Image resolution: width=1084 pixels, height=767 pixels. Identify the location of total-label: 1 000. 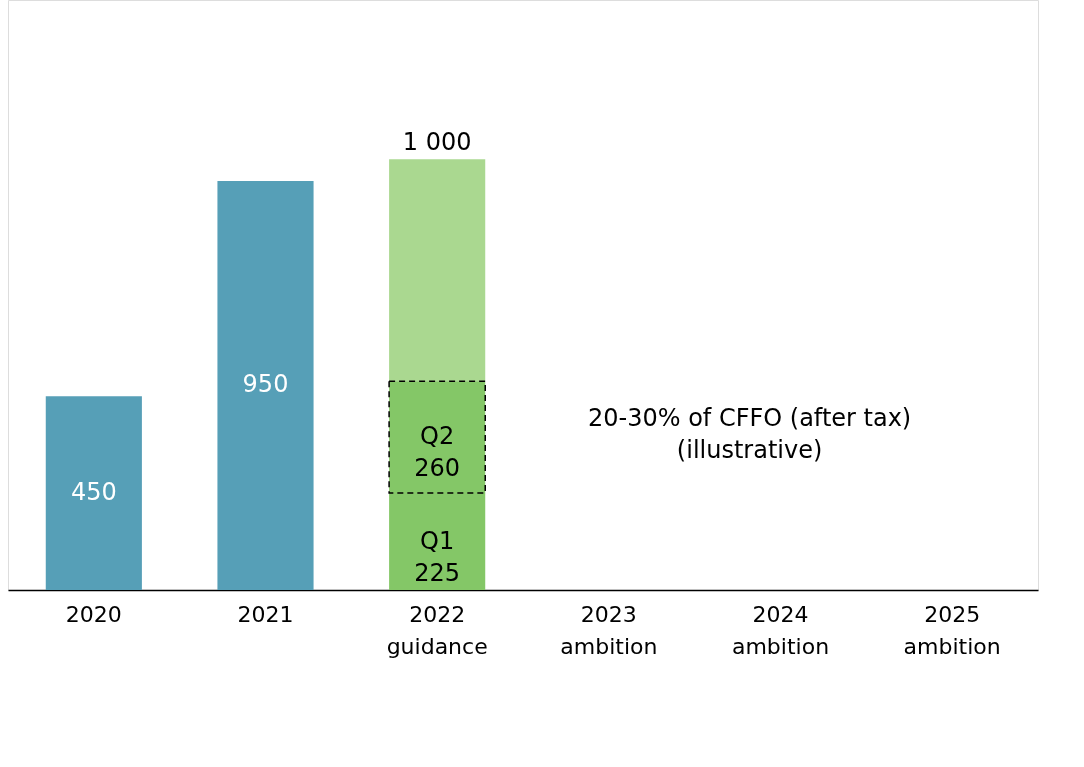
(437, 142).